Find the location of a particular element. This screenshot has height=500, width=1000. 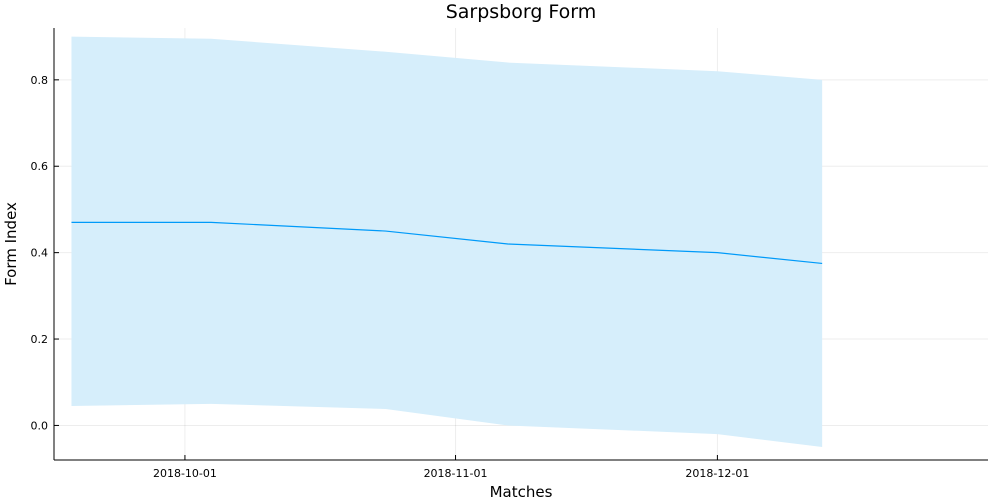

y-tick-label: 0.2 is located at coordinates (40, 339).